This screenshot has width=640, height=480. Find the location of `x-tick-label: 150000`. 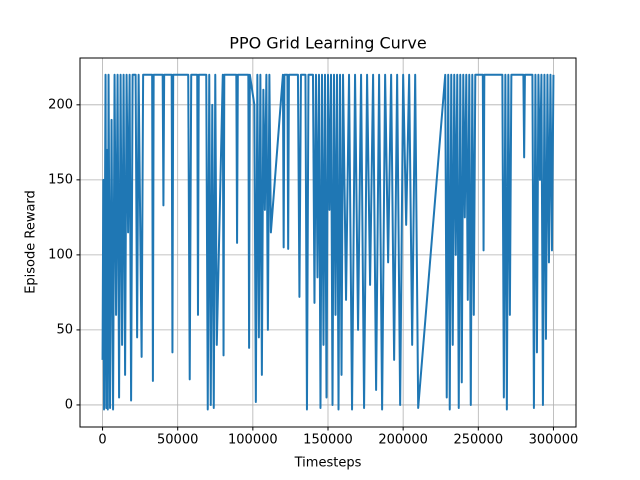

x-tick-label: 150000 is located at coordinates (328, 440).